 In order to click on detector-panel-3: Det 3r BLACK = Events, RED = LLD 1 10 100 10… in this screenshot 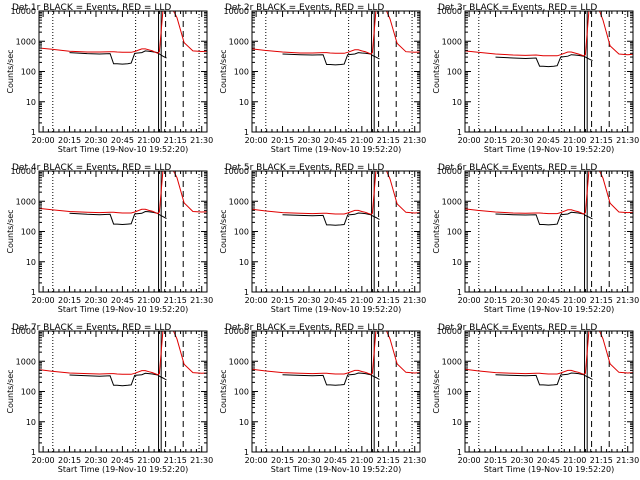, I will do `click(535, 78)`.